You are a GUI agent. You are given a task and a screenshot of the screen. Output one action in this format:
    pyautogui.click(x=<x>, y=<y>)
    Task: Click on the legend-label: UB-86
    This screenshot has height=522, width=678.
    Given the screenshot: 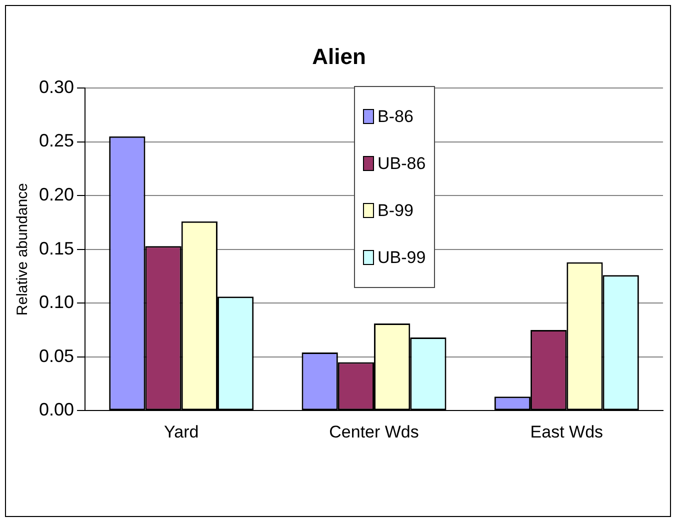 What is the action you would take?
    pyautogui.click(x=402, y=164)
    